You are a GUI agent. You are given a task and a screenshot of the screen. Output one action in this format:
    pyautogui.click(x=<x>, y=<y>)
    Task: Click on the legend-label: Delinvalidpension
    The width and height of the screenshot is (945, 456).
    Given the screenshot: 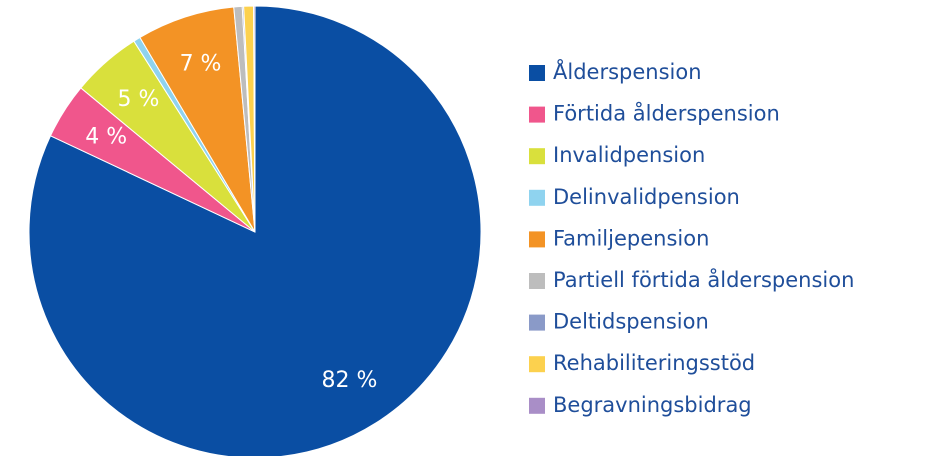 What is the action you would take?
    pyautogui.click(x=646, y=197)
    